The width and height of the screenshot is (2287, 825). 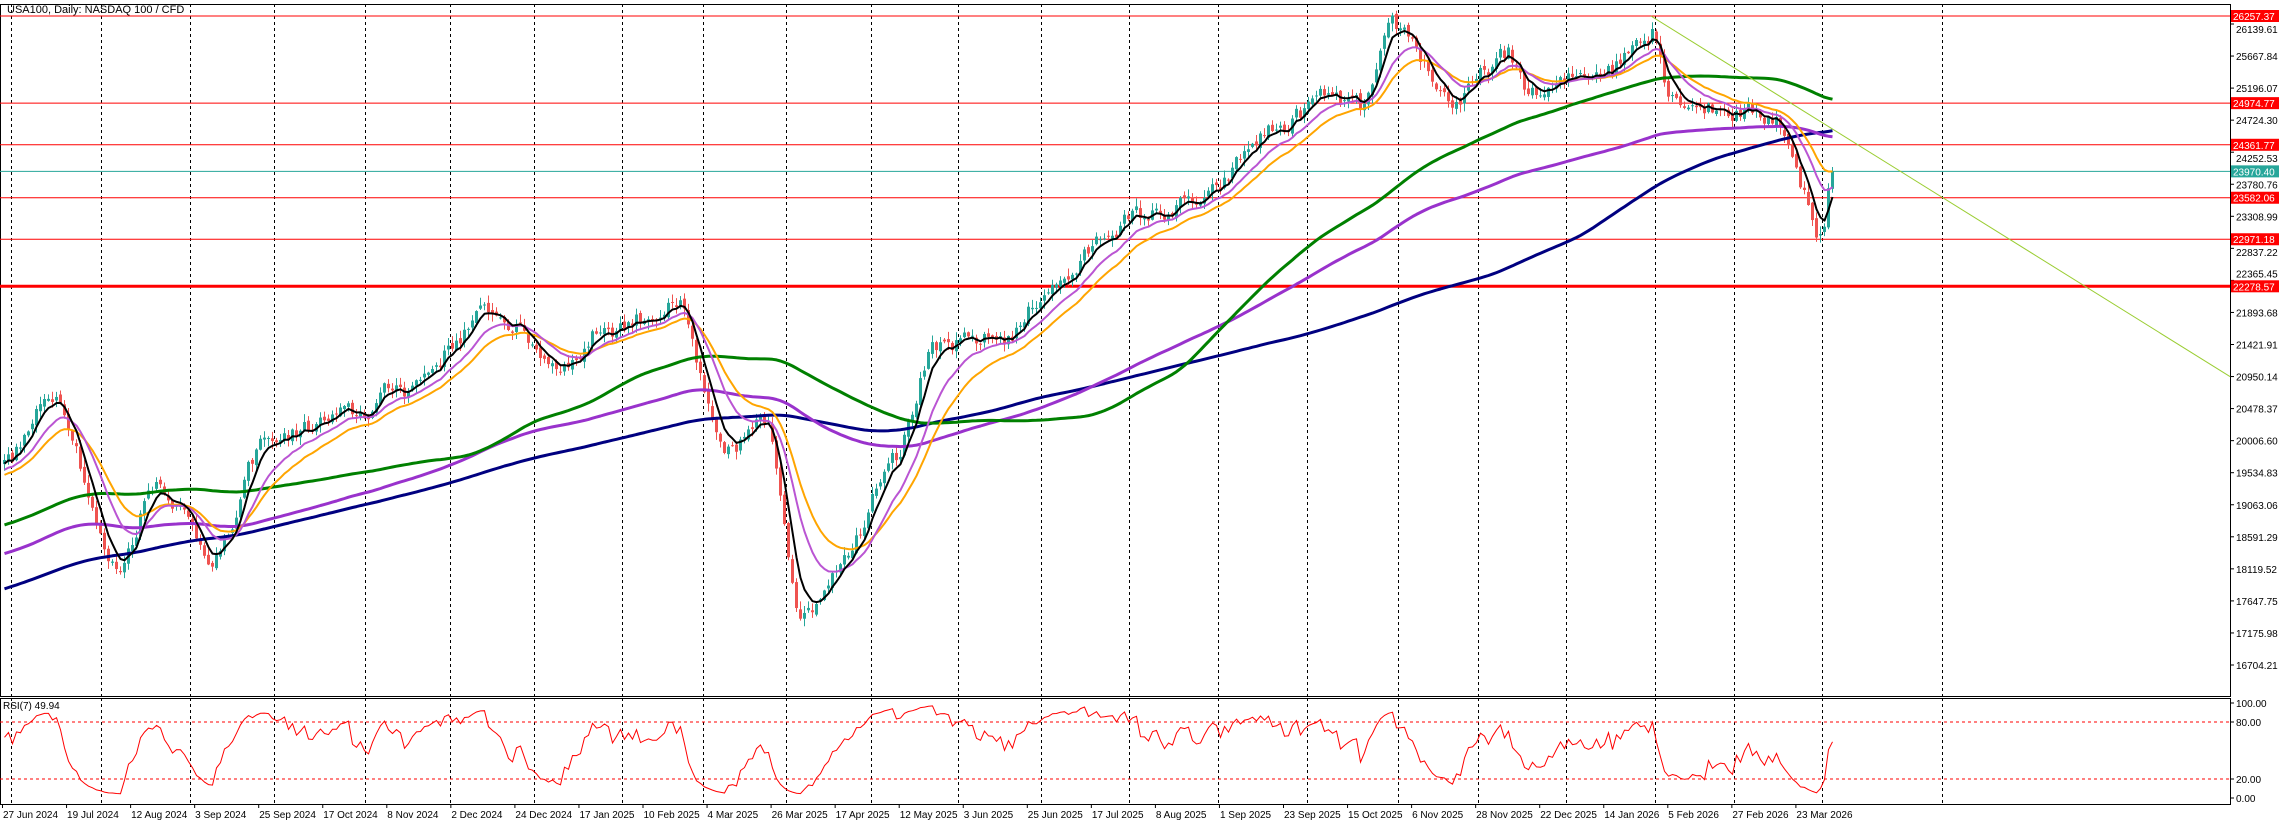 I want to click on date-axis-label: 22 Dec 2025, so click(x=1568, y=815).